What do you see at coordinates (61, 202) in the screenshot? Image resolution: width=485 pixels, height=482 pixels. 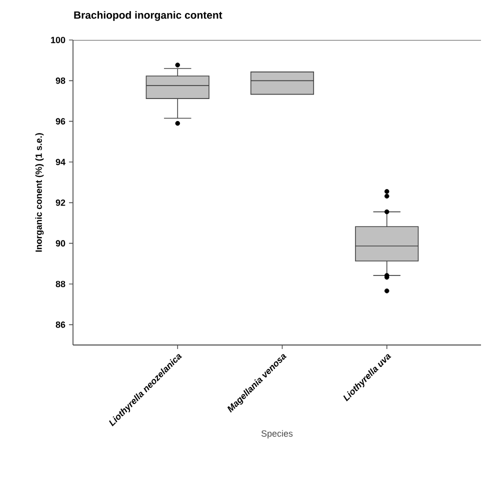 I see `y-tick-label: 92` at bounding box center [61, 202].